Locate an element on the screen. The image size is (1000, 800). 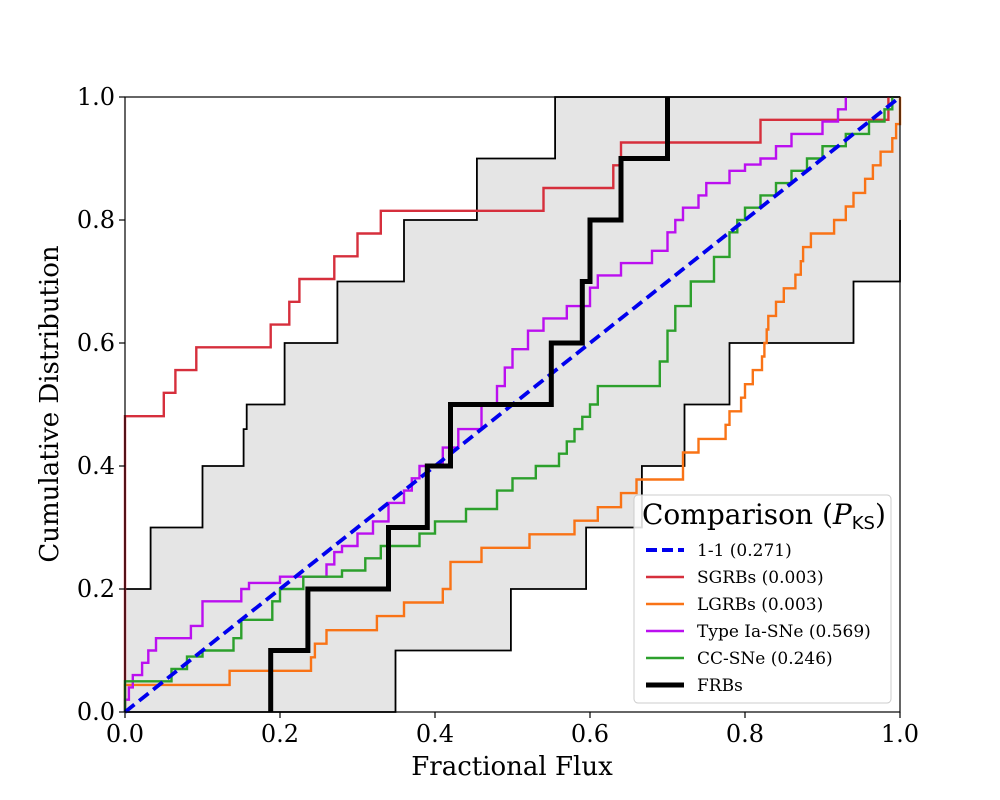
legend-label-sgrb: SGRBs (0.003) is located at coordinates (760, 578).